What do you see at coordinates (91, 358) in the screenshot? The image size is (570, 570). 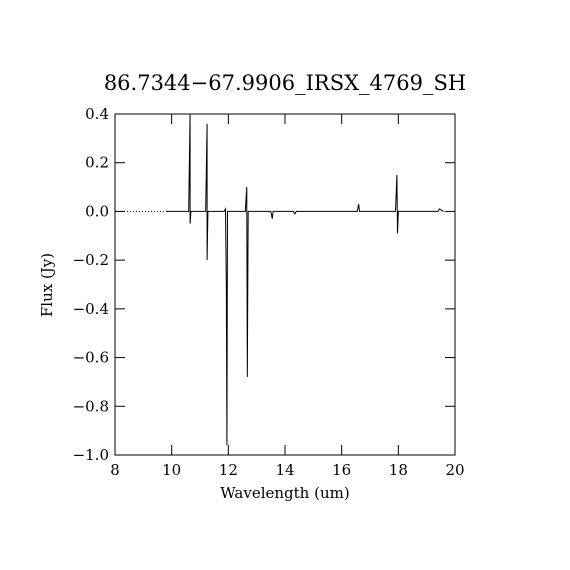 I see `y-tick-label: −0.6` at bounding box center [91, 358].